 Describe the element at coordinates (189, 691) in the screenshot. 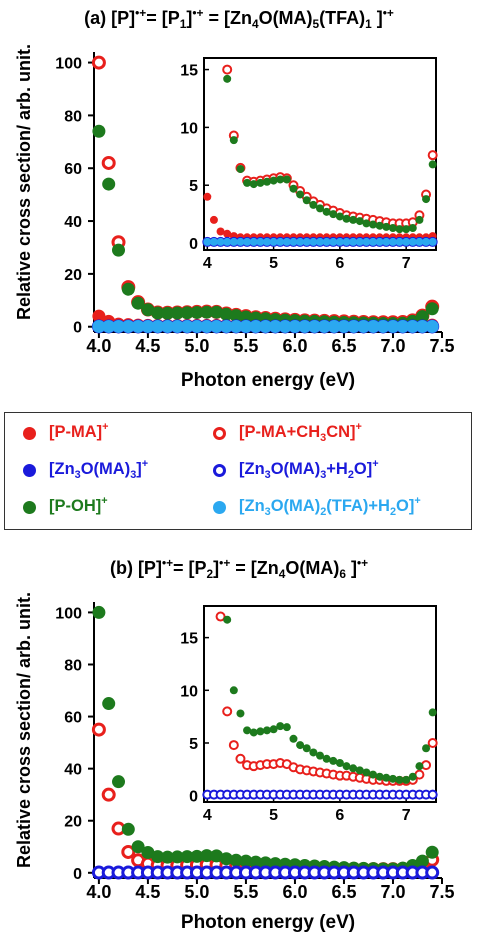

I see `inset-y-tick-label: 10` at that location.